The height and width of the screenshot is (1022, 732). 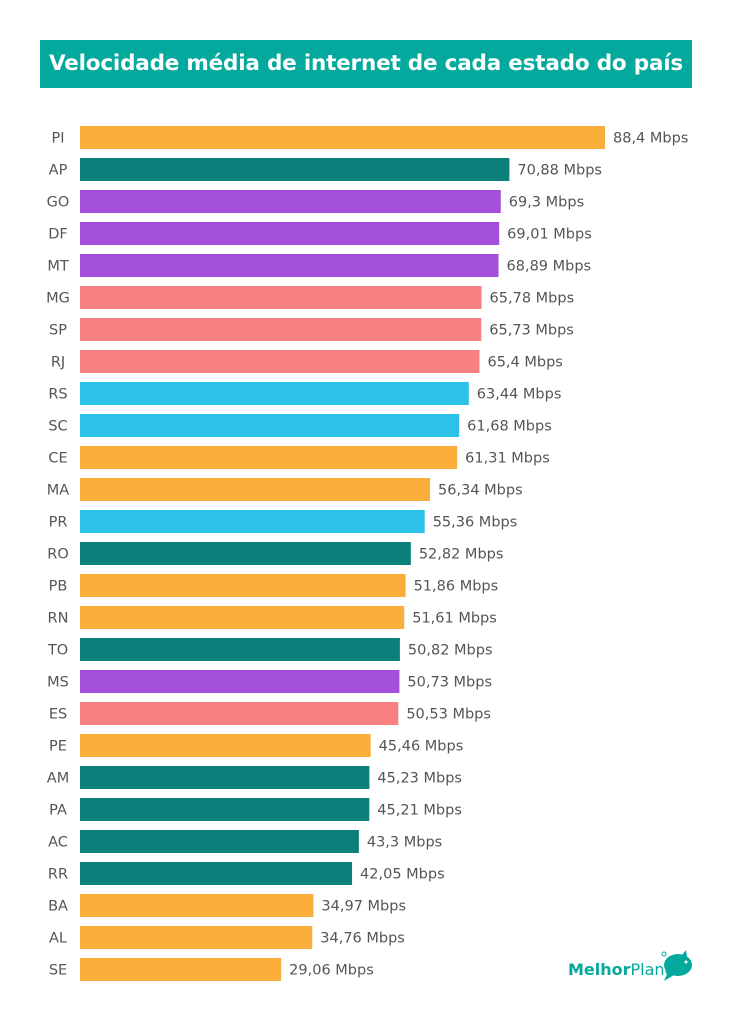 I want to click on value-label: 69,01 Mbps, so click(x=549, y=235).